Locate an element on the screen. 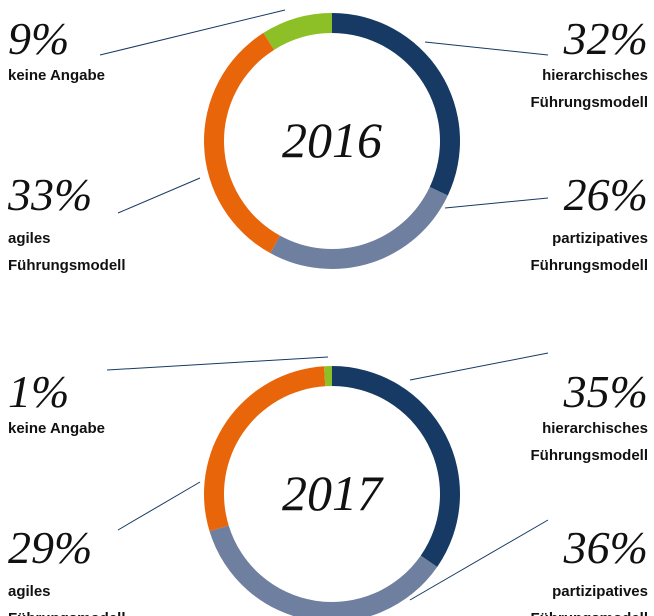 This screenshot has height=616, width=654. value-label: 35% is located at coordinates (605, 391).